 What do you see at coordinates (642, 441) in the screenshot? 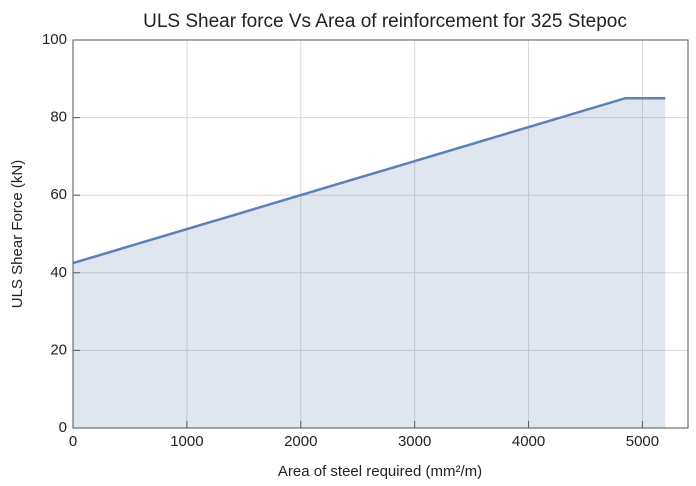
I see `x-tick-label: 5000` at bounding box center [642, 441].